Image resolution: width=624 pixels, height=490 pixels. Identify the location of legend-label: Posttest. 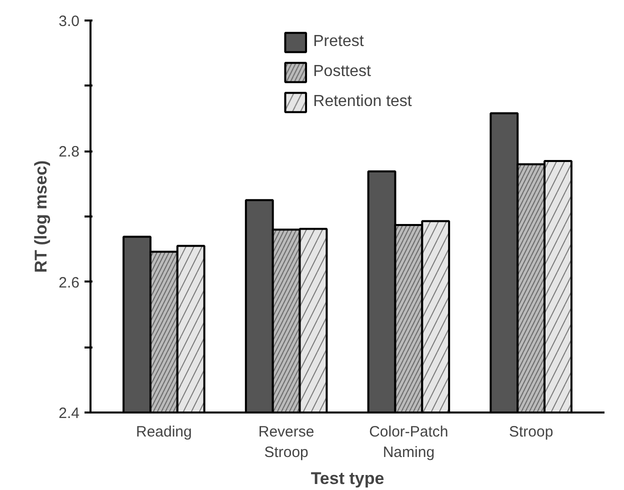
(342, 72).